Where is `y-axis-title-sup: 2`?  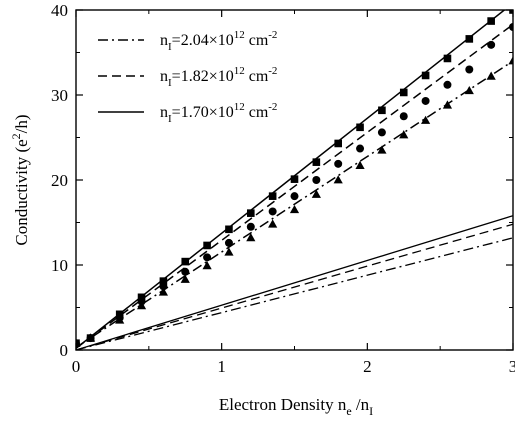 y-axis-title-sup: 2 is located at coordinates (16, 136).